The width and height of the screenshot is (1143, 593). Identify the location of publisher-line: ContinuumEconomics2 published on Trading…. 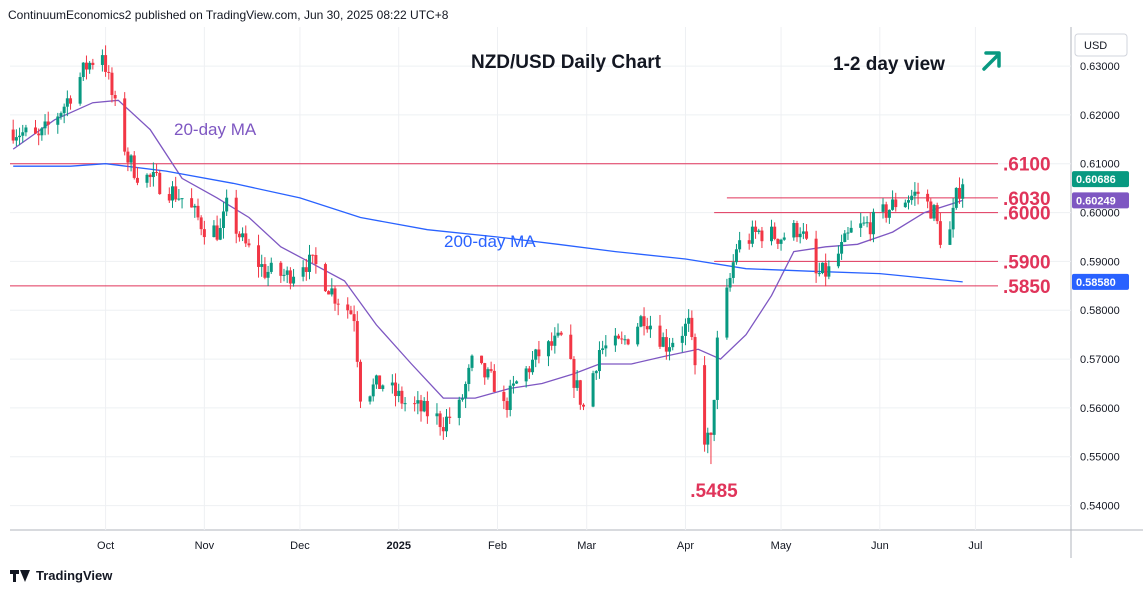
(228, 15).